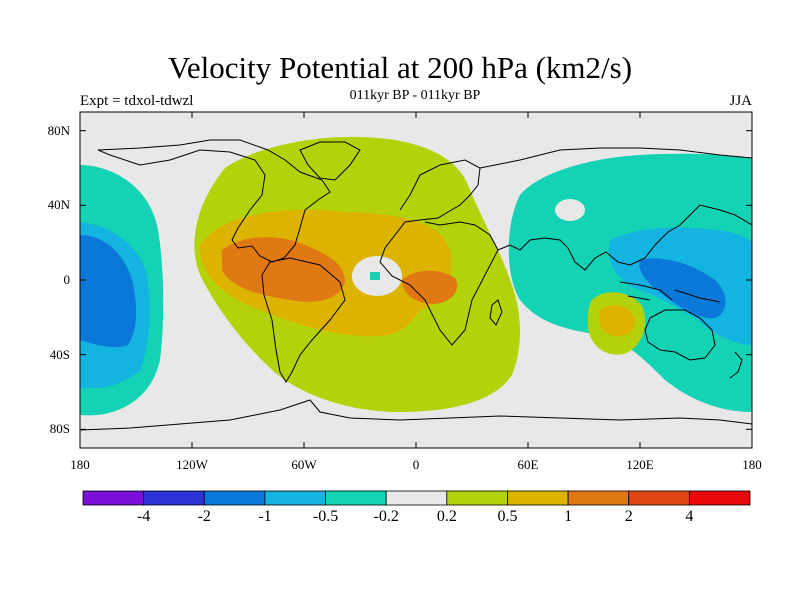 This screenshot has width=800, height=600. I want to click on new-zealand-coast, so click(736, 365).